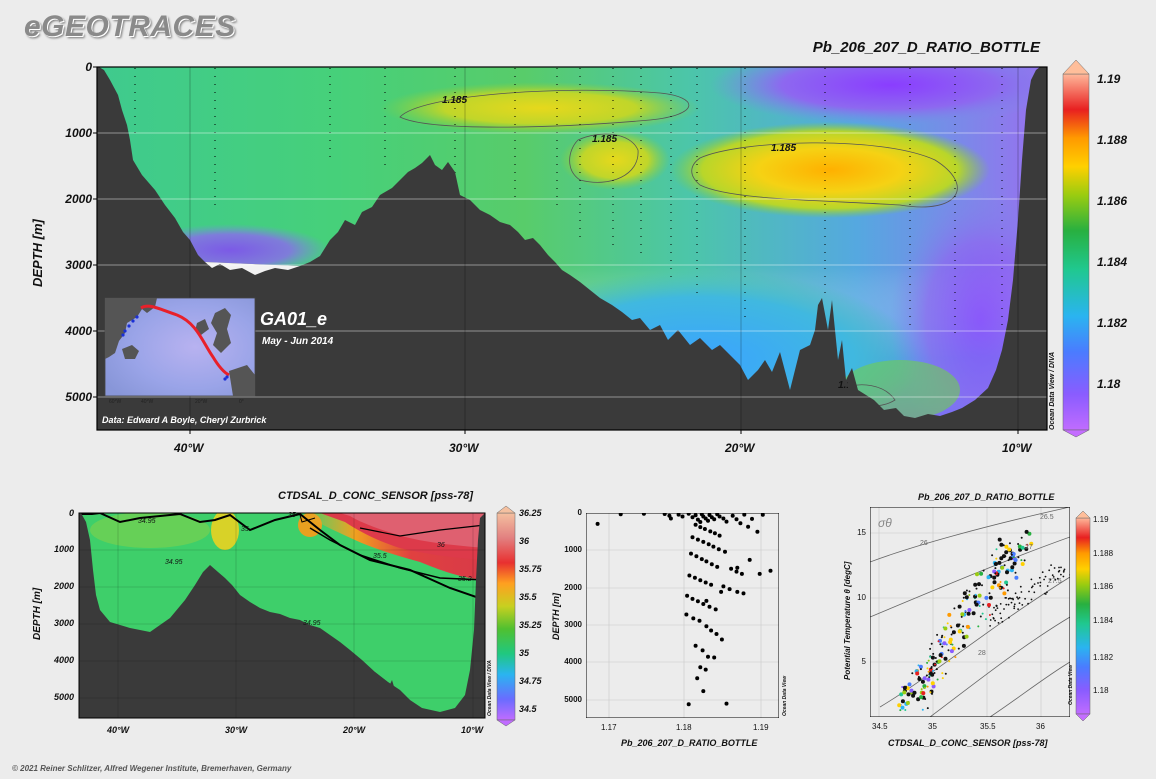 This screenshot has height=779, width=1156. What do you see at coordinates (294, 319) in the screenshot?
I see `cruise-id: GA01_e` at bounding box center [294, 319].